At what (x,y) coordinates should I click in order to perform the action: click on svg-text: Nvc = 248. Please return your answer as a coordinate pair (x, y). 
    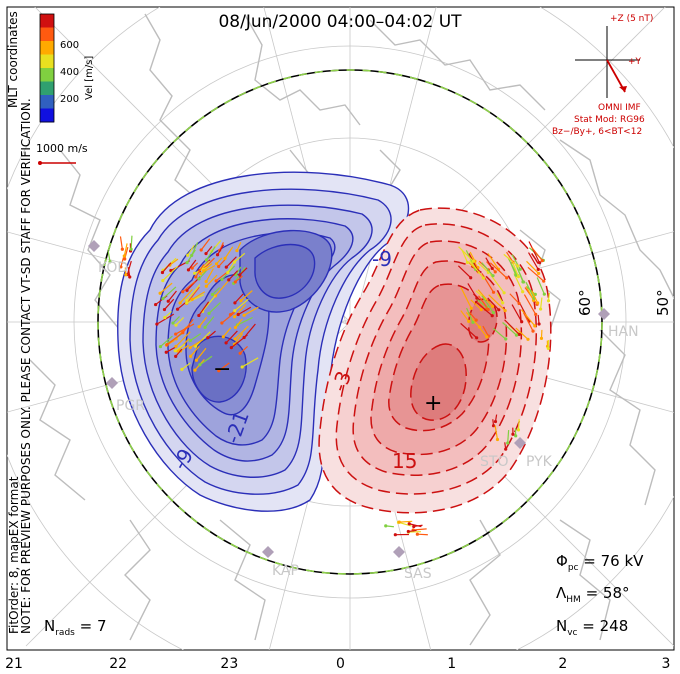
    Looking at the image, I should click on (592, 627).